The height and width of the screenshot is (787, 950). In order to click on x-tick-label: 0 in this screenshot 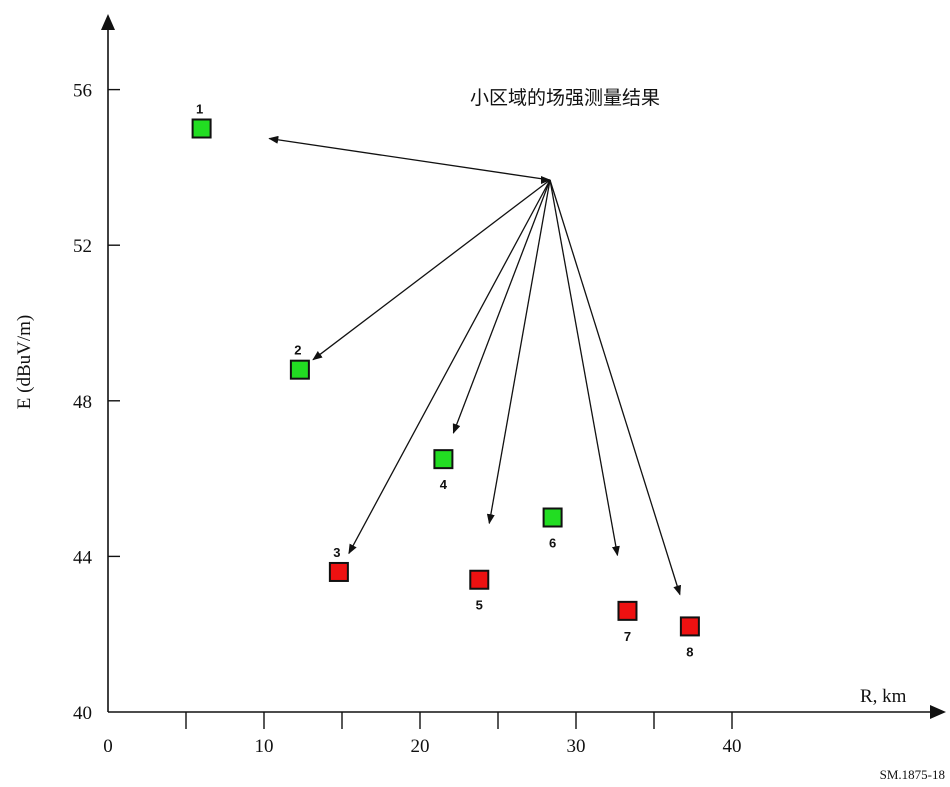, I will do `click(108, 746)`.